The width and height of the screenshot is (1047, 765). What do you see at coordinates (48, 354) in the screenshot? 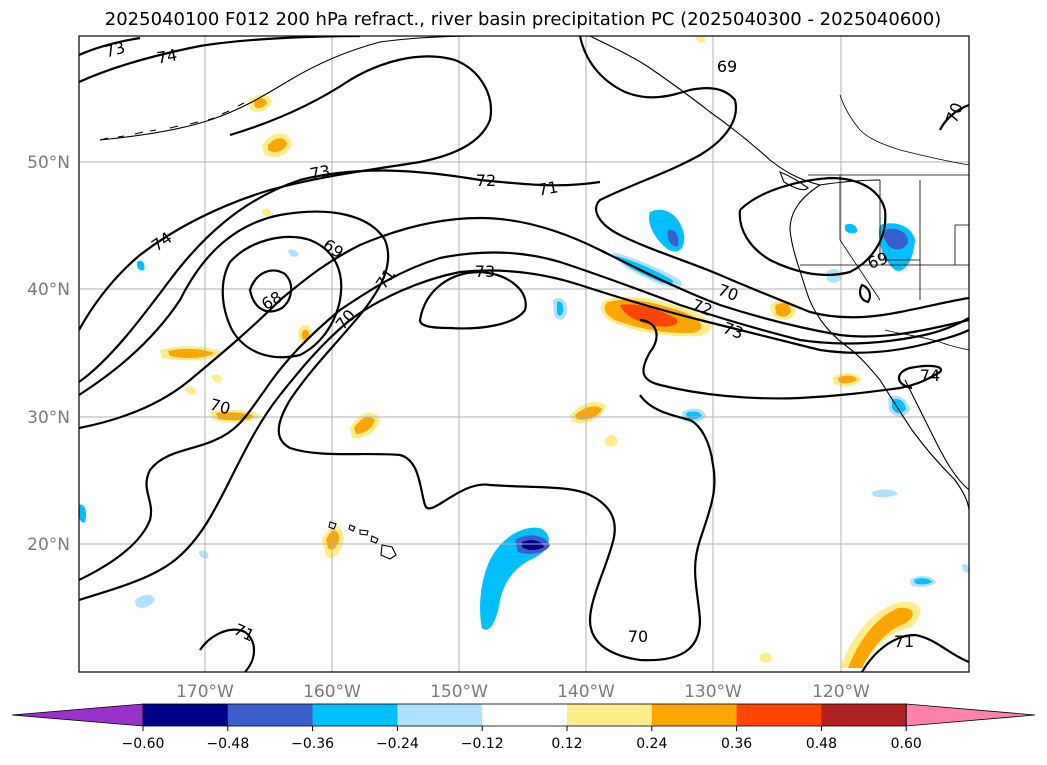
I see `latitude-labels: 50°N 40°N 30°N 20°N` at bounding box center [48, 354].